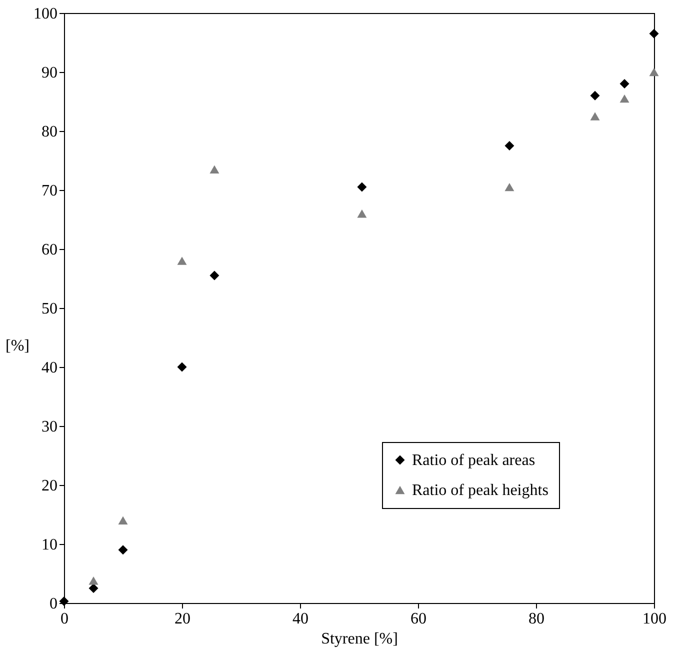 This screenshot has height=666, width=690. Describe the element at coordinates (50, 486) in the screenshot. I see `y-tick-label: 20` at that location.